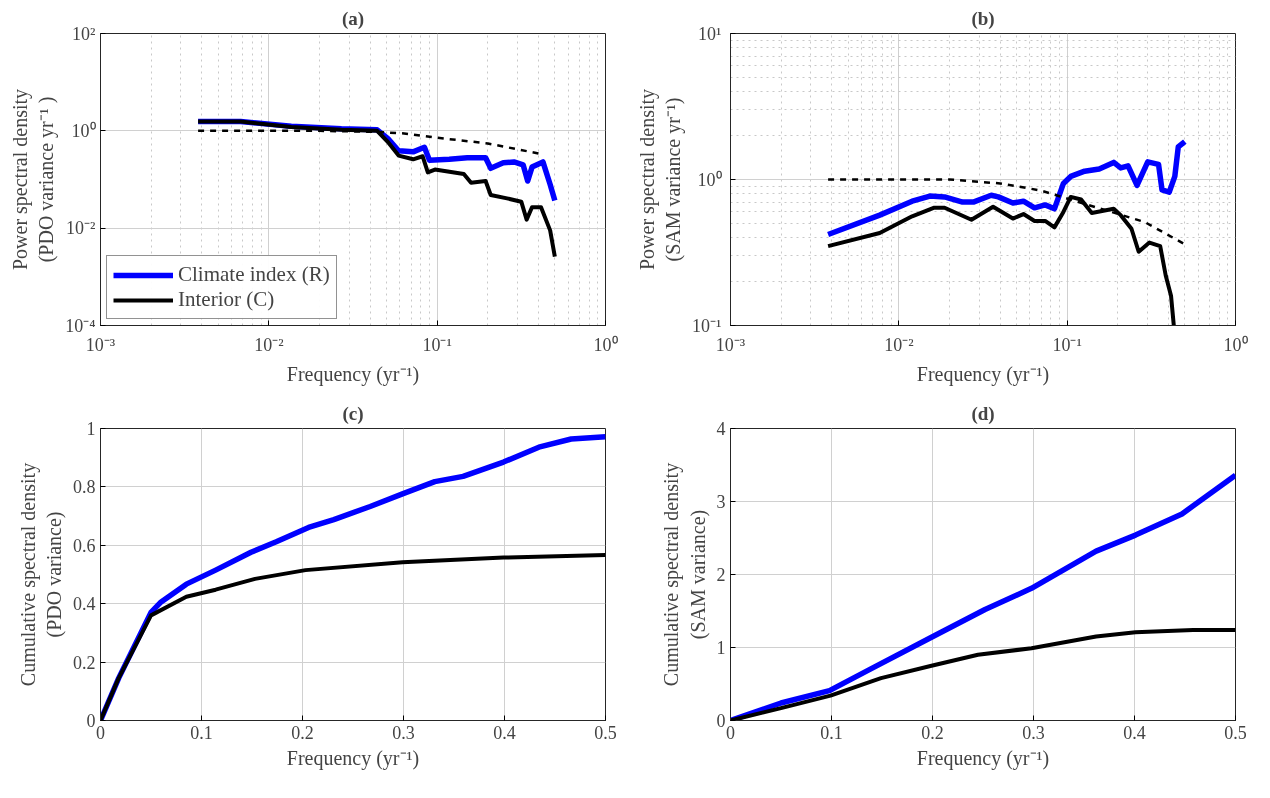  What do you see at coordinates (84, 487) in the screenshot?
I see `y-tick-label: 0.8` at bounding box center [84, 487].